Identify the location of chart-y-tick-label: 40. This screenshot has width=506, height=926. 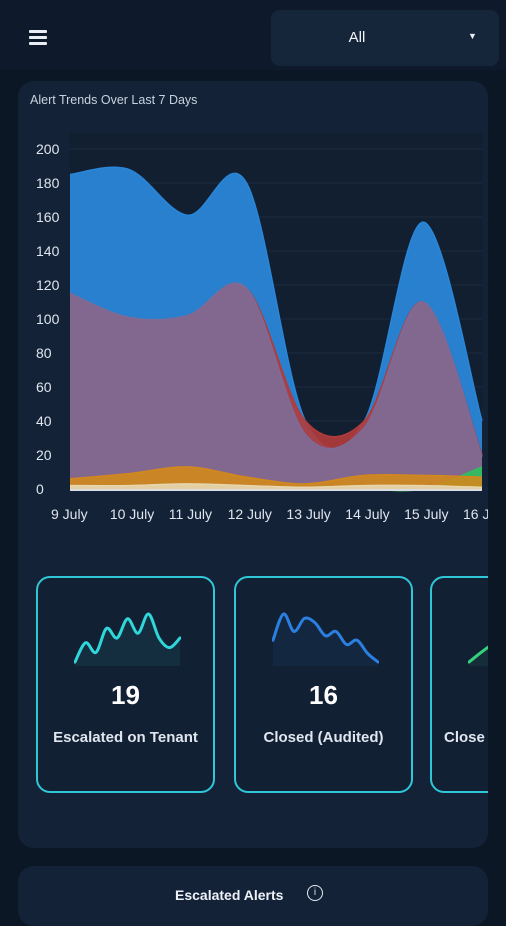
(44, 421).